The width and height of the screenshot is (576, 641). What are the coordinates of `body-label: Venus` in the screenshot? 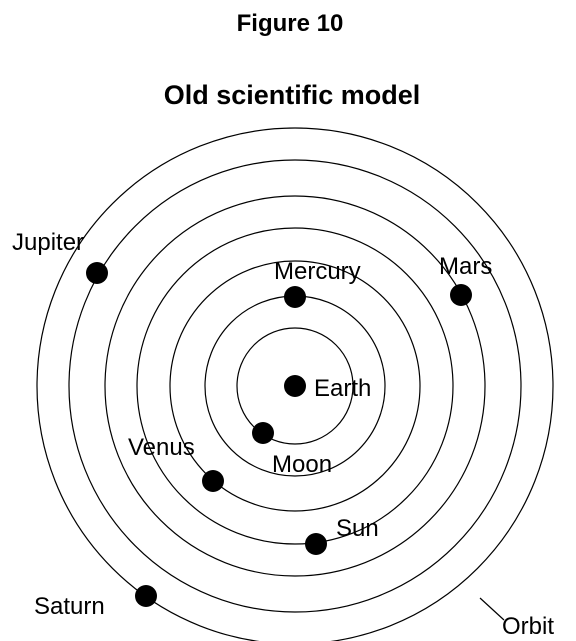 It's located at (161, 447).